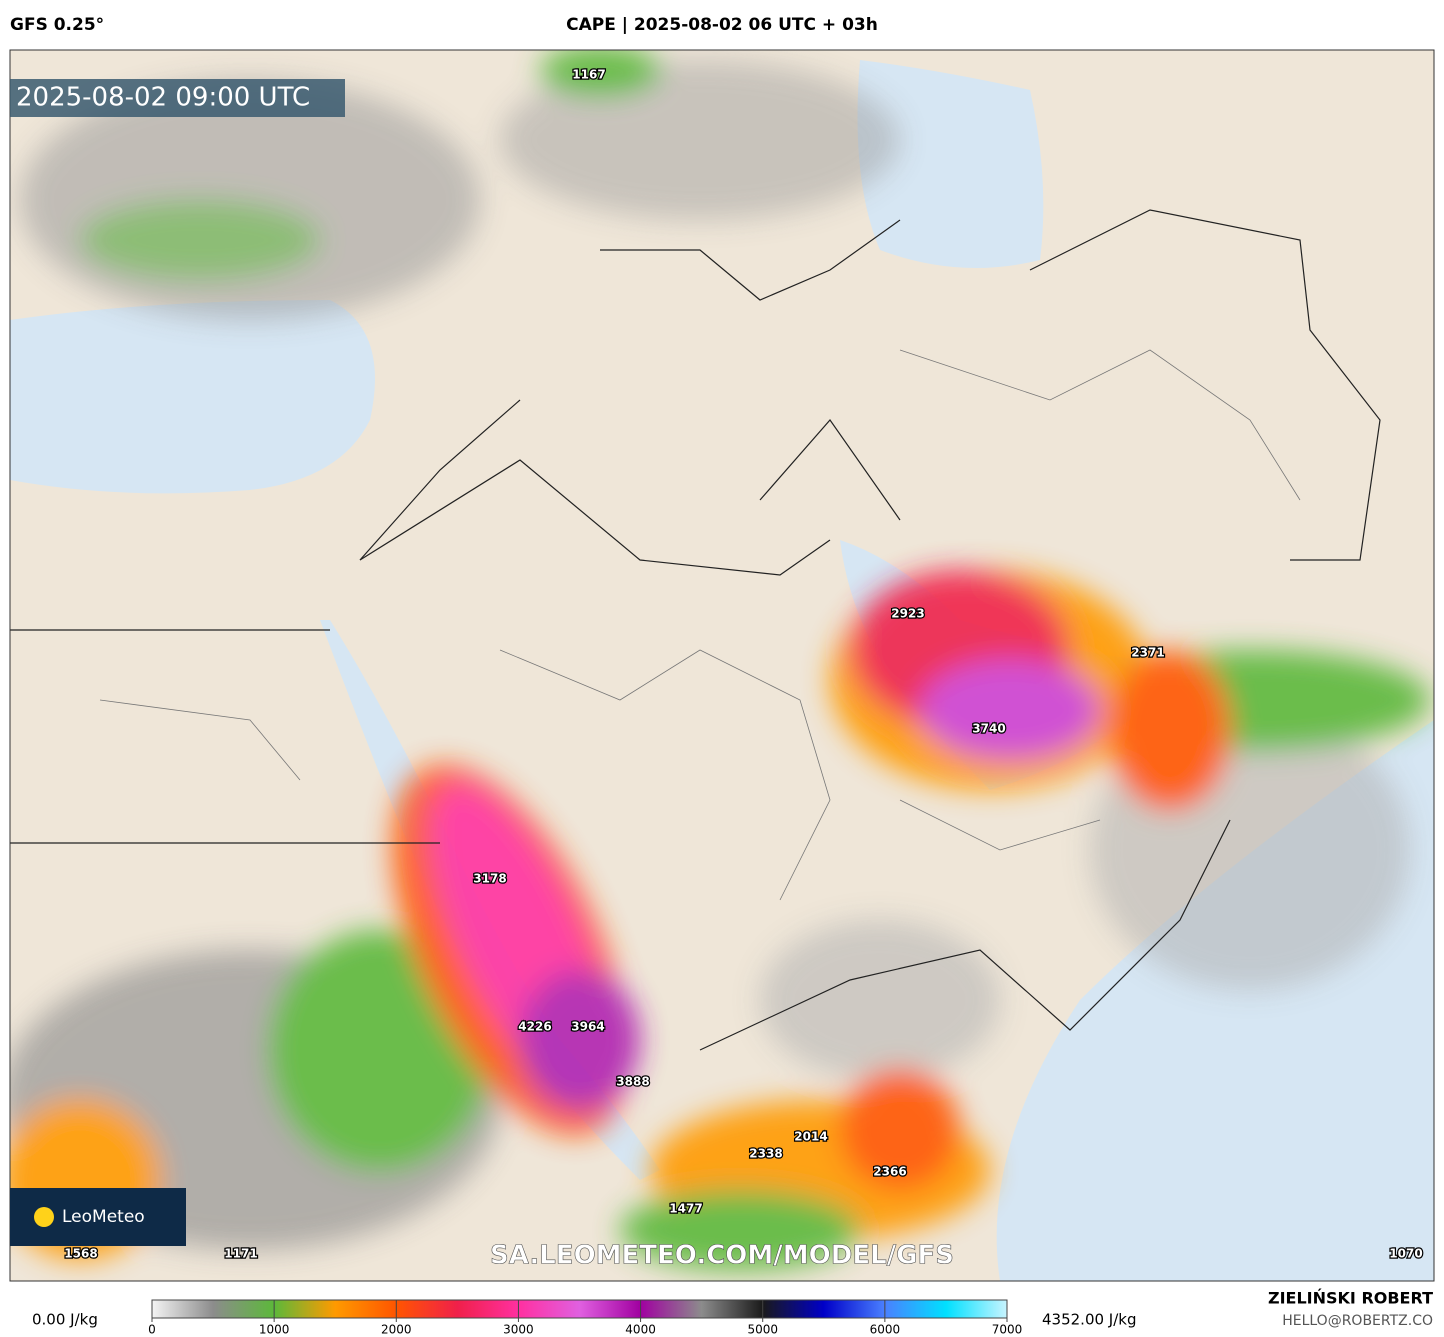 The image size is (1444, 1337). I want to click on map-value-label: 3888, so click(632, 1082).